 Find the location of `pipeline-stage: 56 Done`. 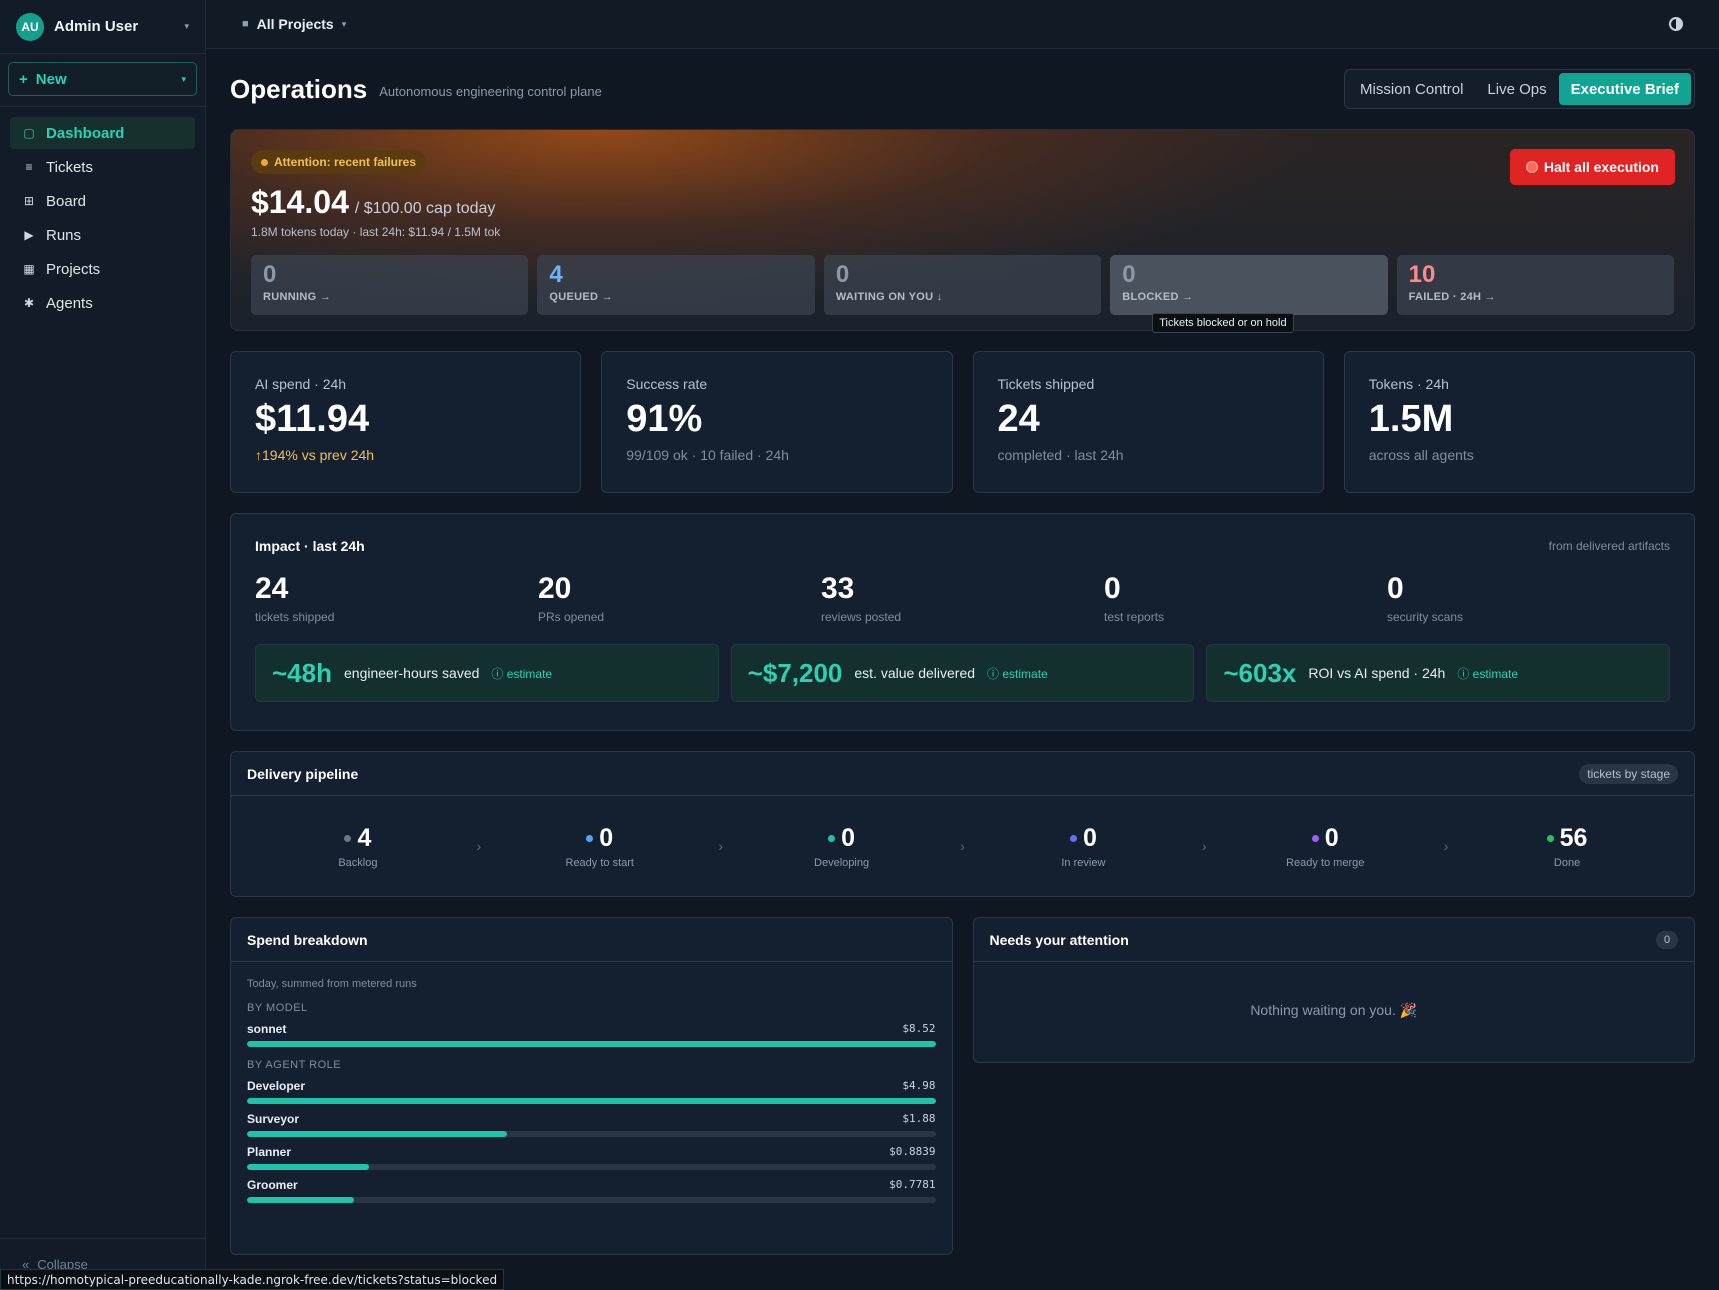

pipeline-stage: 56 Done is located at coordinates (1567, 846).